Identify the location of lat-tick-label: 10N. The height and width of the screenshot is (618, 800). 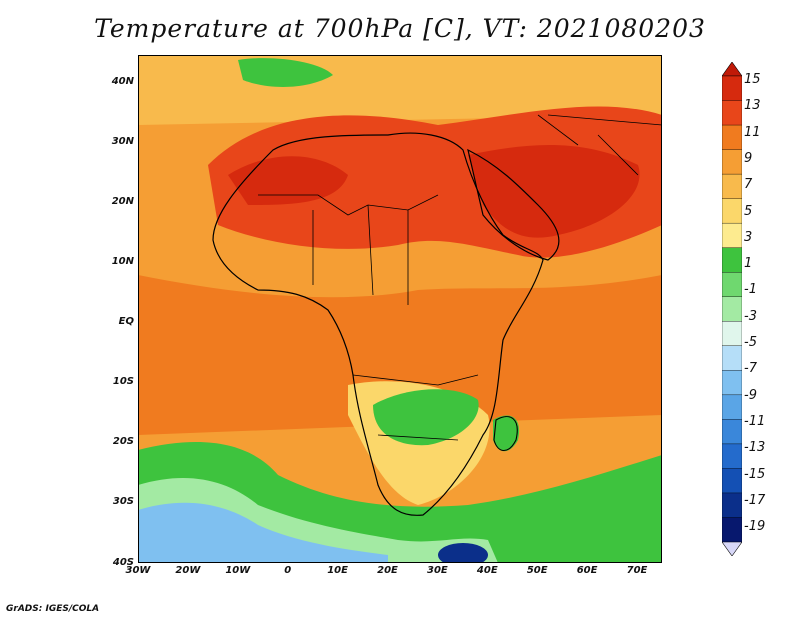
(122, 261).